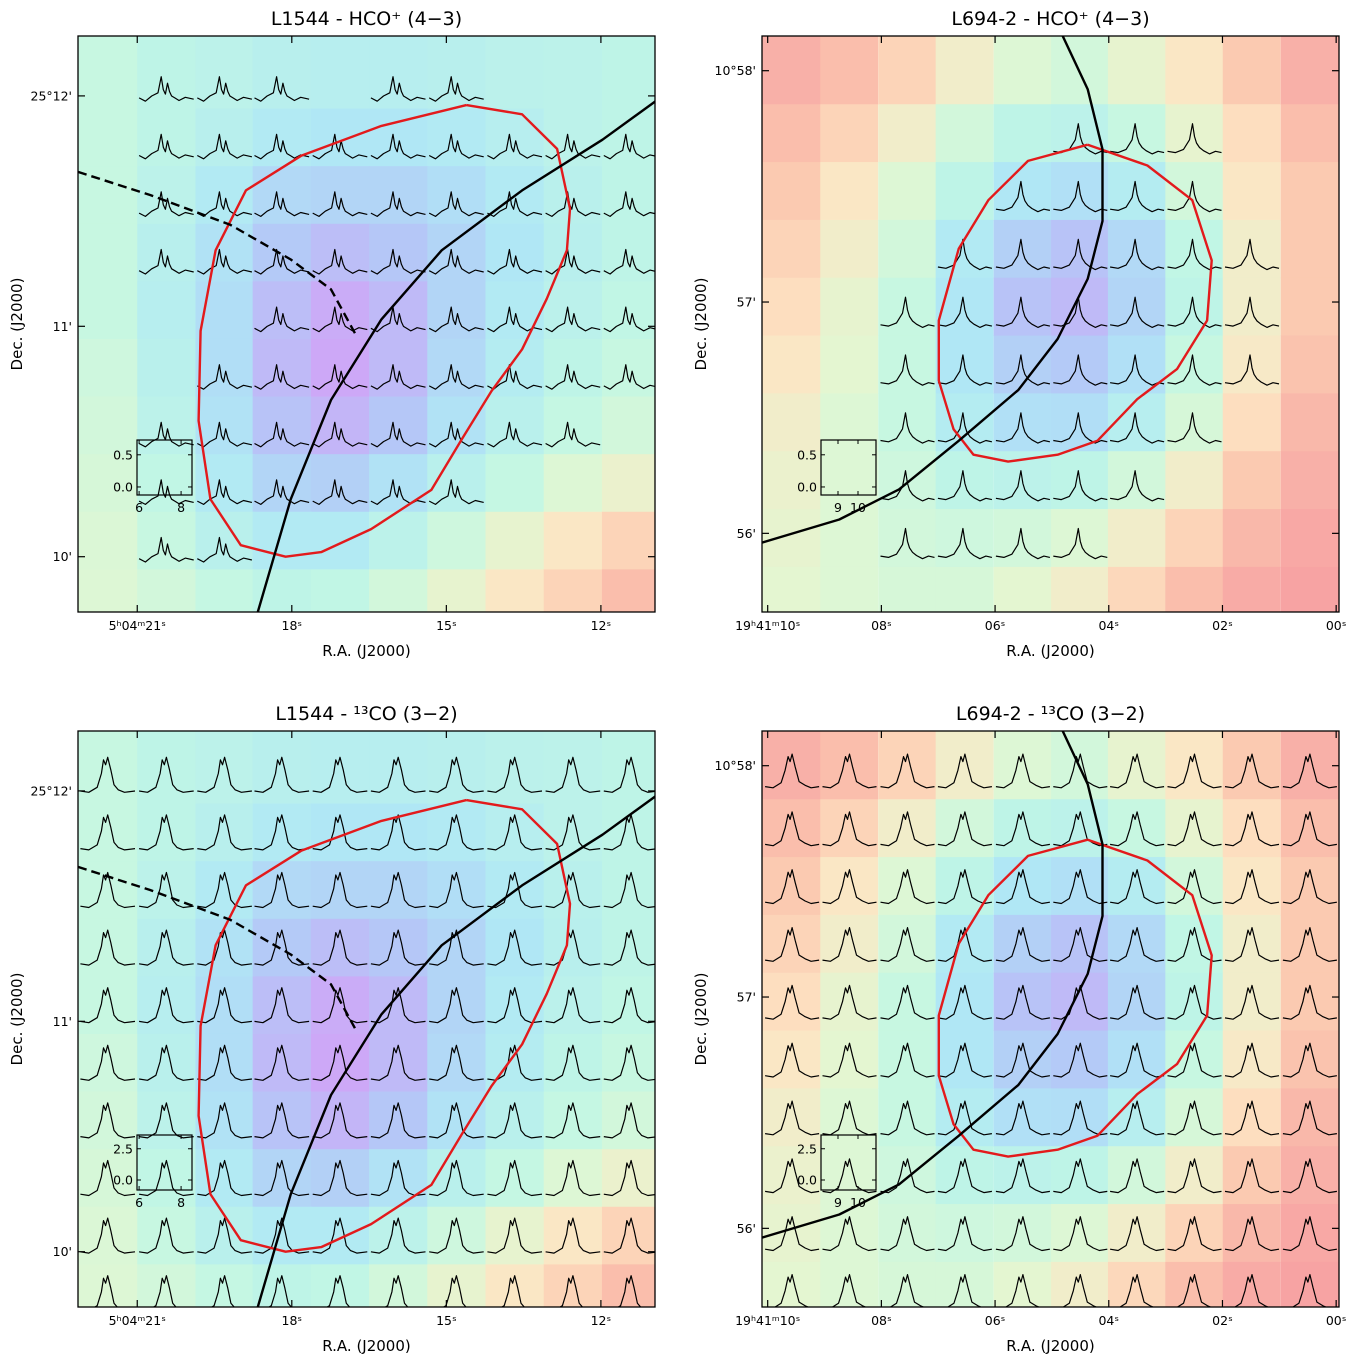 Image resolution: width=1364 pixels, height=1361 pixels. Describe the element at coordinates (837, 477) in the screenshot. I see `inset: 9 10 0.0 0.5` at that location.